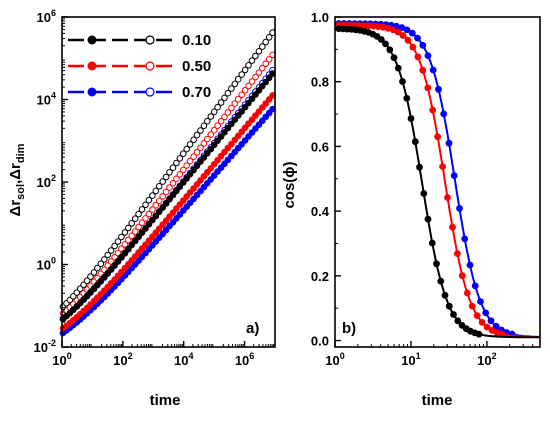  I want to click on panel-a-ytick-label: 10⁰, so click(46, 264).